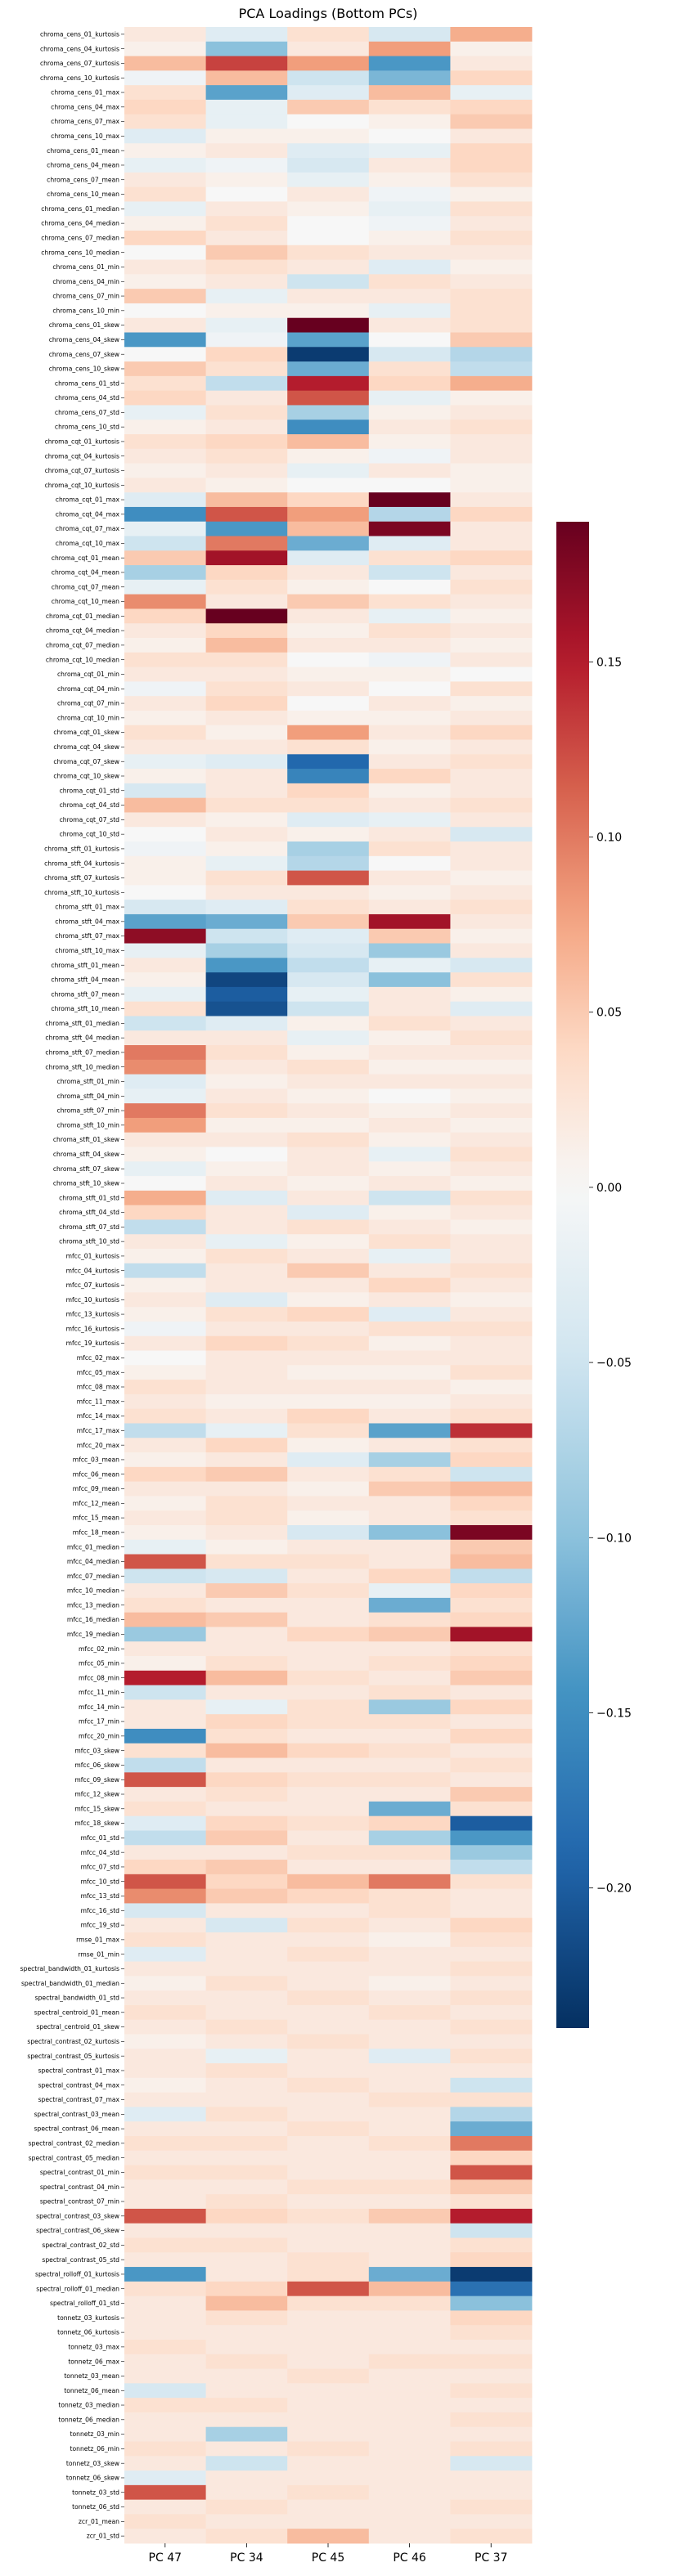 This screenshot has height=2576, width=684. What do you see at coordinates (85, 106) in the screenshot?
I see `row-label: chroma_cens_04_max` at bounding box center [85, 106].